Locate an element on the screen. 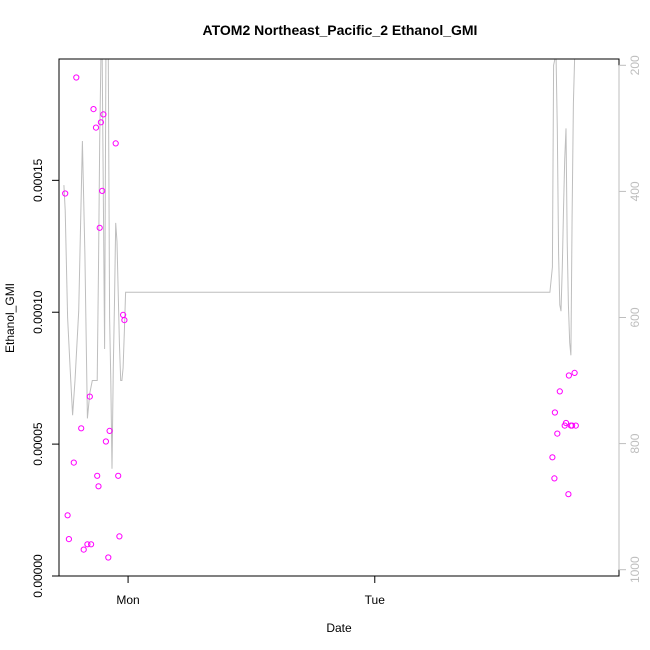  x-tick-label: Tue is located at coordinates (375, 600).